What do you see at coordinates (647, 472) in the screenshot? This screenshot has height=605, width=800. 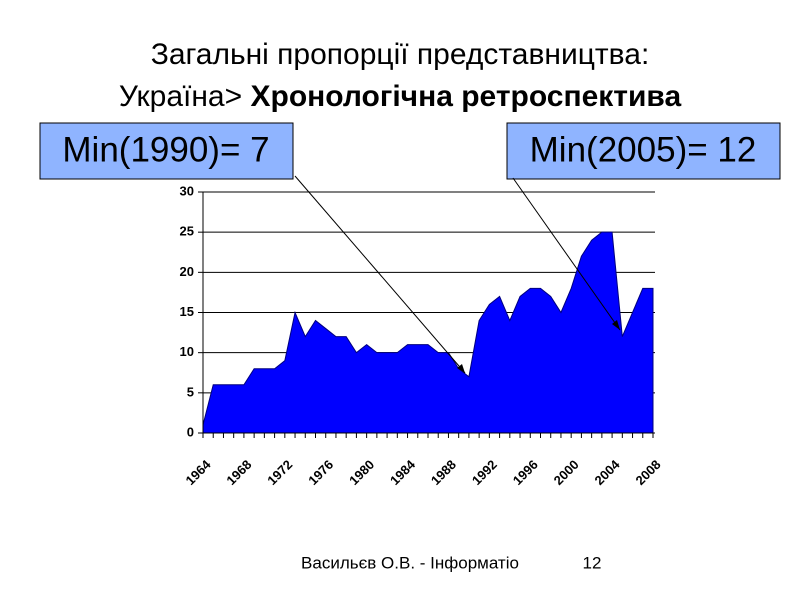 I see `x-tick-label: 2008` at bounding box center [647, 472].